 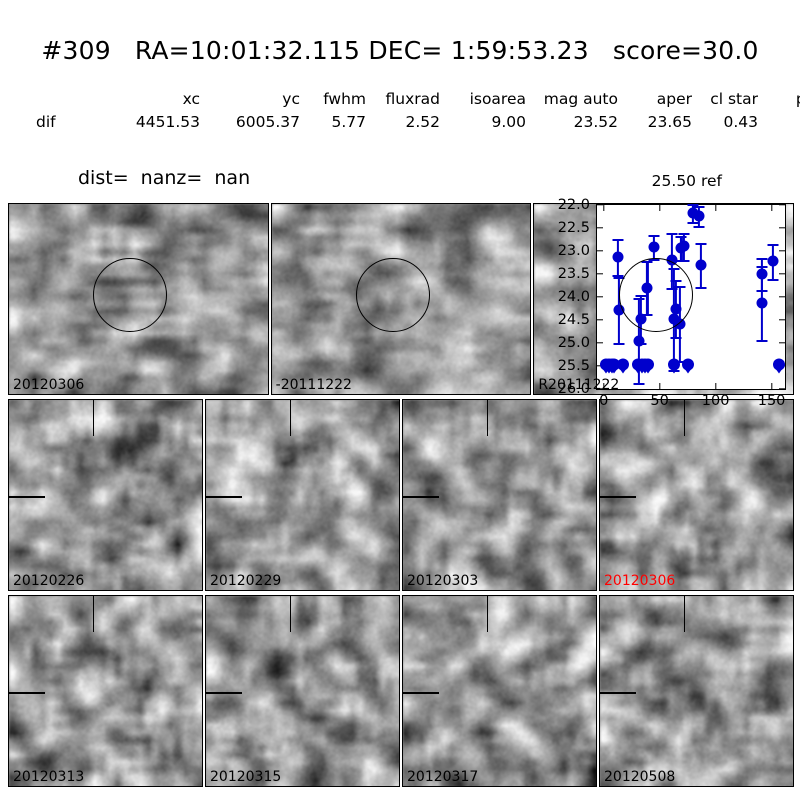 I want to click on value-isoarea: 9.00, so click(x=508, y=122).